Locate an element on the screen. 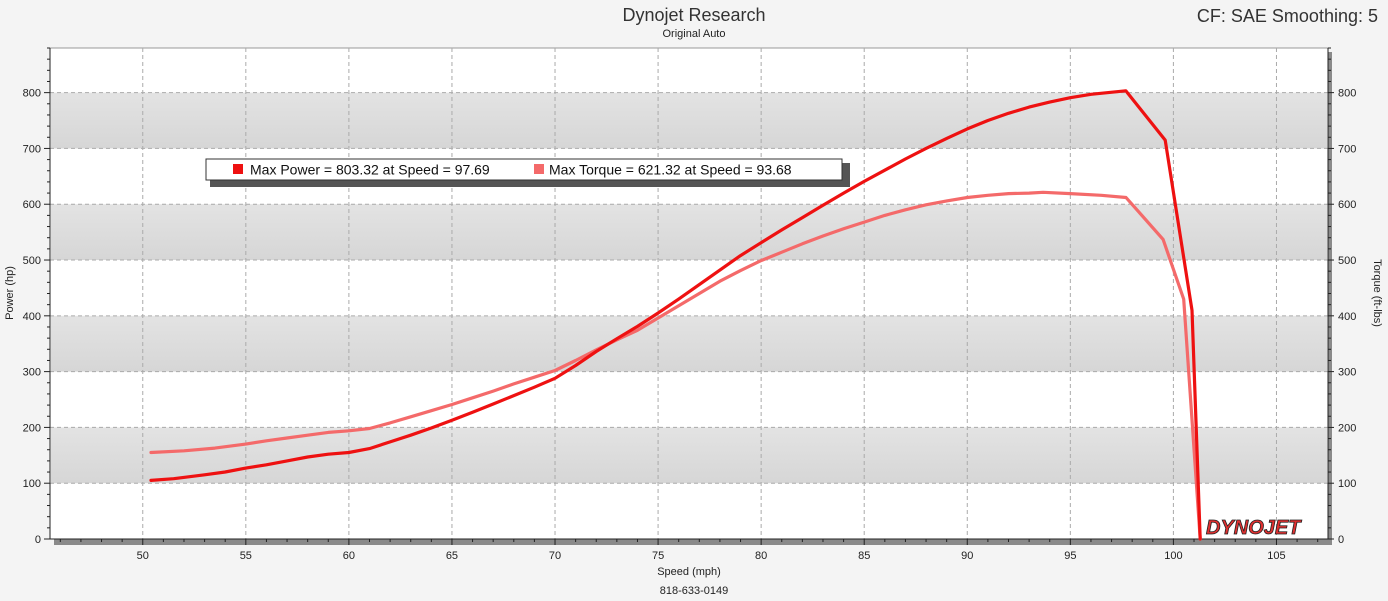 Image resolution: width=1388 pixels, height=601 pixels. x-tick-label: 80 is located at coordinates (761, 556).